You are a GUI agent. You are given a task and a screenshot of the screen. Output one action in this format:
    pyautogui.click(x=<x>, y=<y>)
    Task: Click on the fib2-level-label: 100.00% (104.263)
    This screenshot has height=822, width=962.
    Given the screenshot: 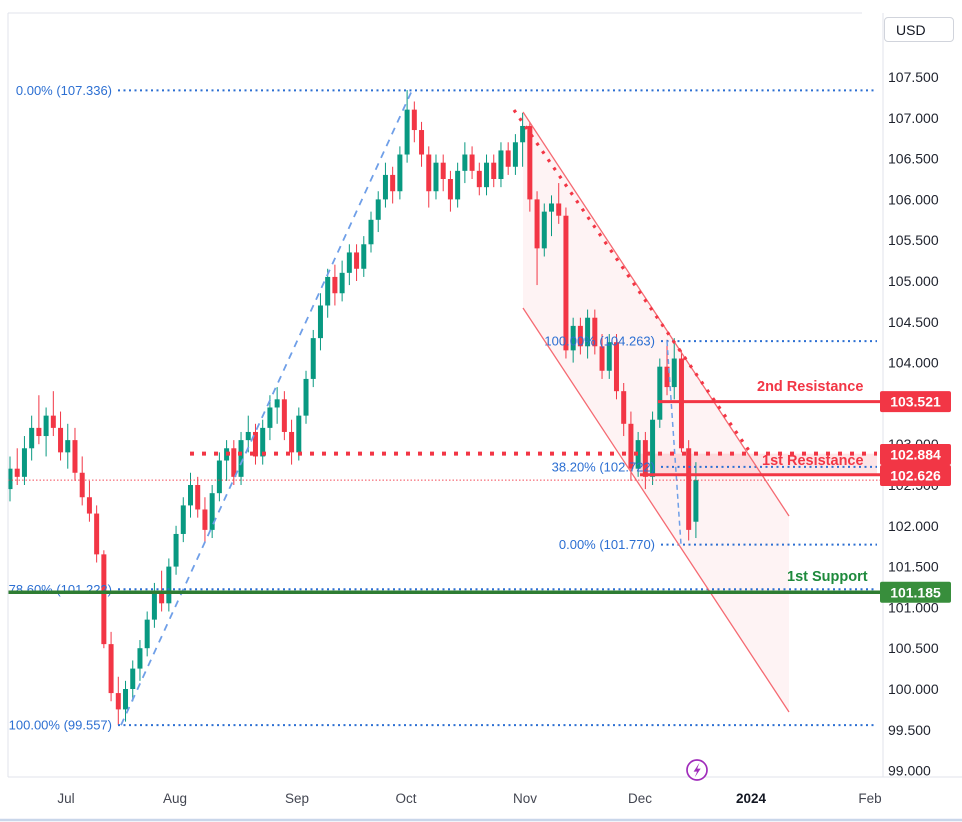 What is the action you would take?
    pyautogui.click(x=599, y=341)
    